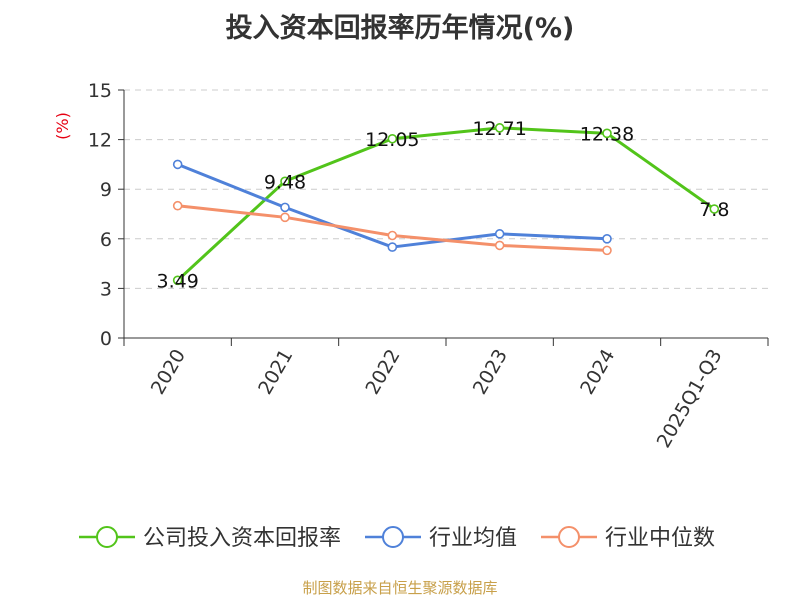 The height and width of the screenshot is (600, 800). What do you see at coordinates (106, 240) in the screenshot?
I see `y-tick-label: 6` at bounding box center [106, 240].